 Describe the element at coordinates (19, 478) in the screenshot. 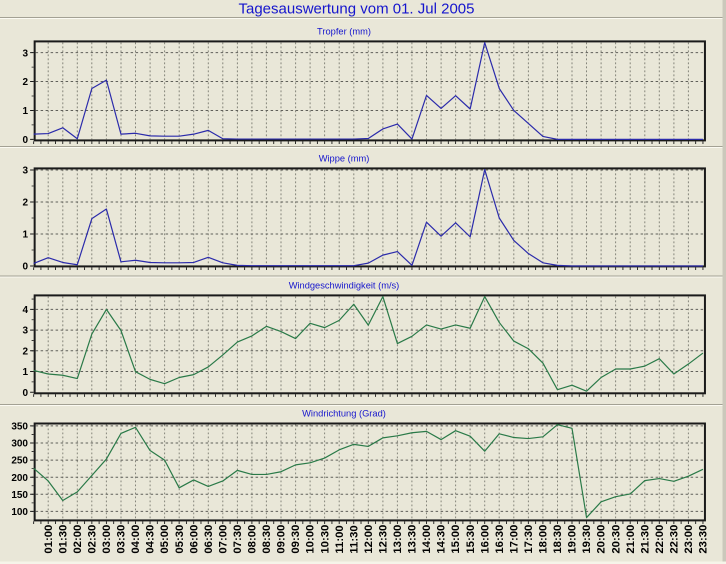

I see `svg-text: 200` at that location.